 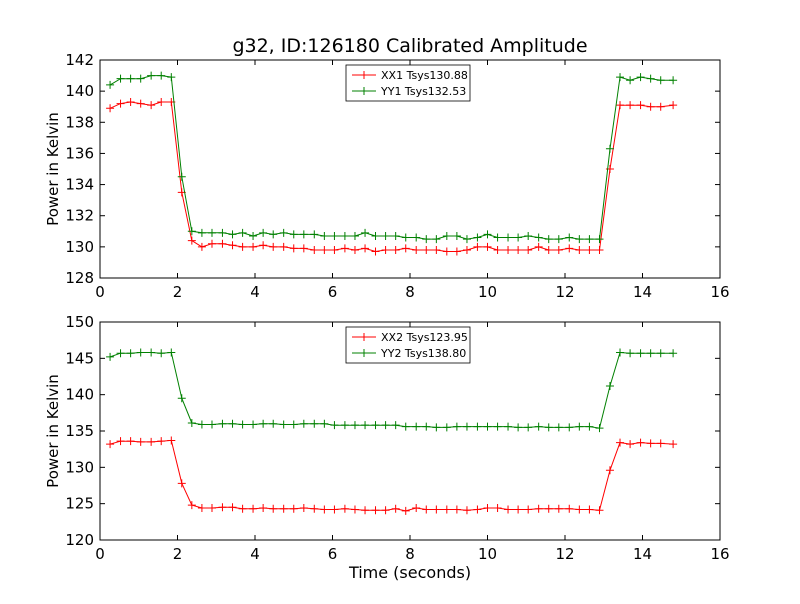 What do you see at coordinates (642, 554) in the screenshot?
I see `bottom-x-tick-label: 14` at bounding box center [642, 554].